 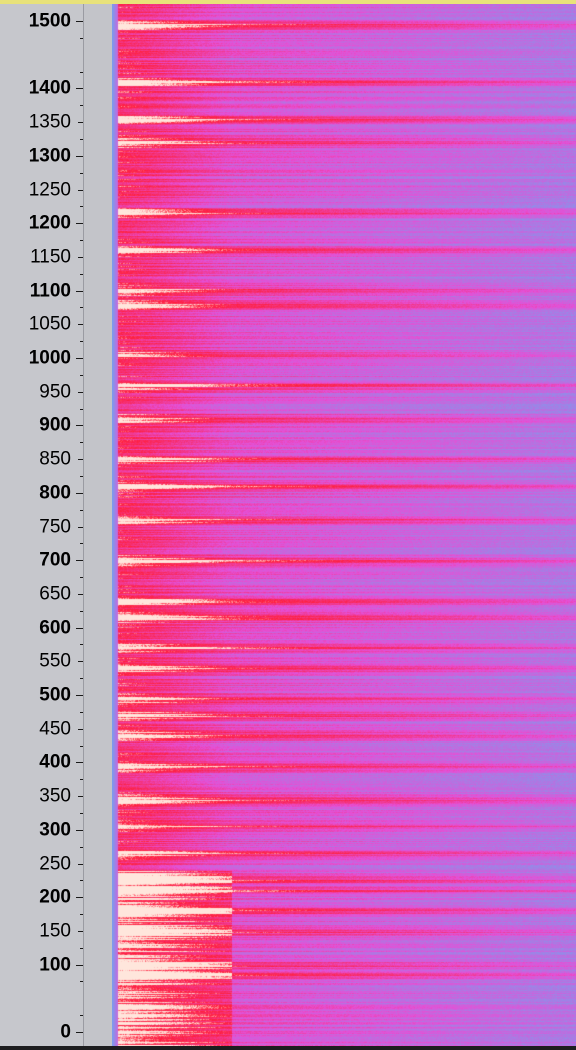 What do you see at coordinates (55, 560) in the screenshot?
I see `ruler-tick-label: 700` at bounding box center [55, 560].